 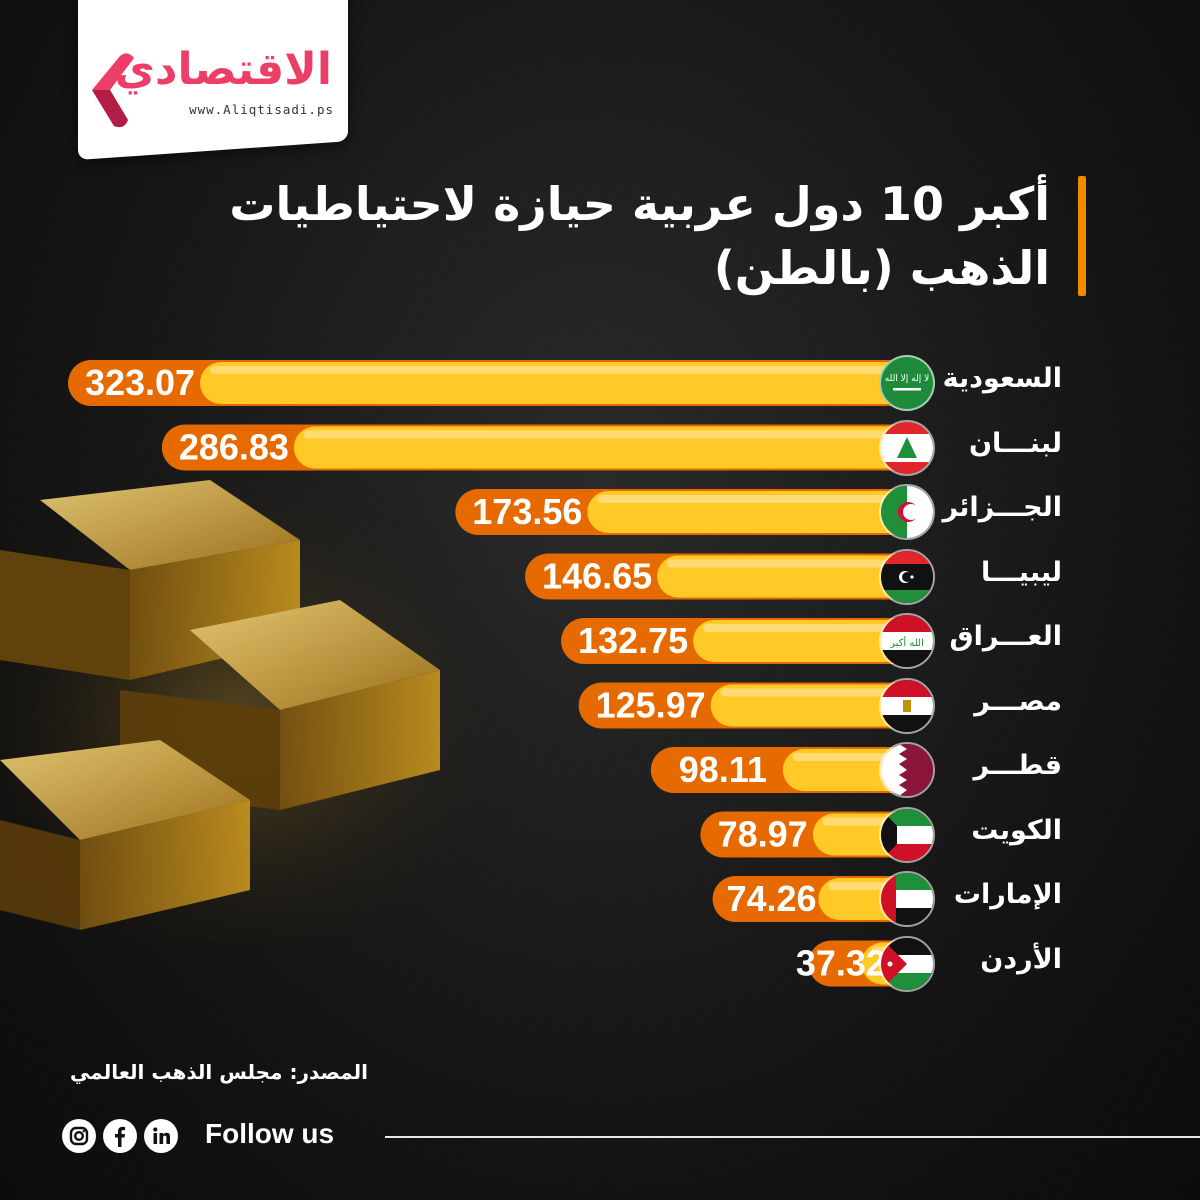 I want to click on logo: الاقتصادي www.Aliqtisadi.ps, so click(x=213, y=90).